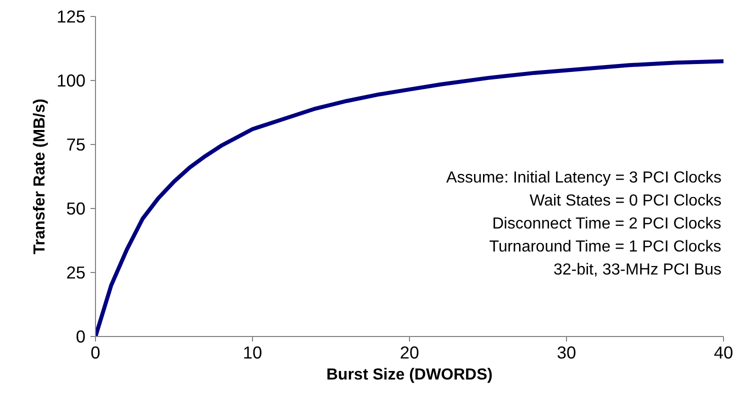 This screenshot has width=755, height=406. What do you see at coordinates (95, 352) in the screenshot?
I see `x-tick-label: 0` at bounding box center [95, 352].